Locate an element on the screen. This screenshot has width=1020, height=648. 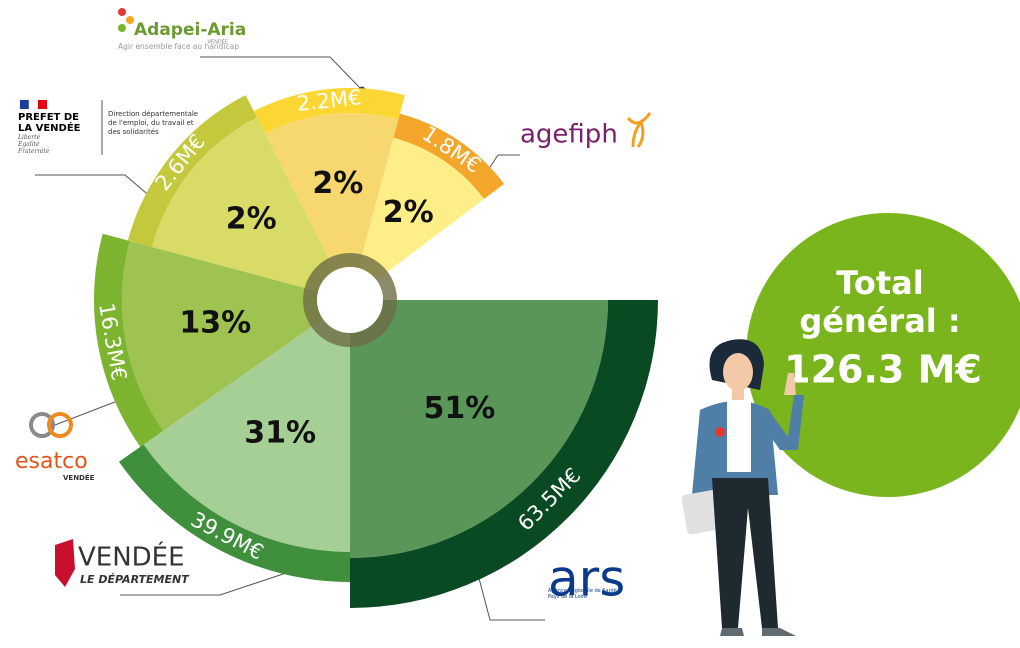
total-title: général : is located at coordinates (879, 321).